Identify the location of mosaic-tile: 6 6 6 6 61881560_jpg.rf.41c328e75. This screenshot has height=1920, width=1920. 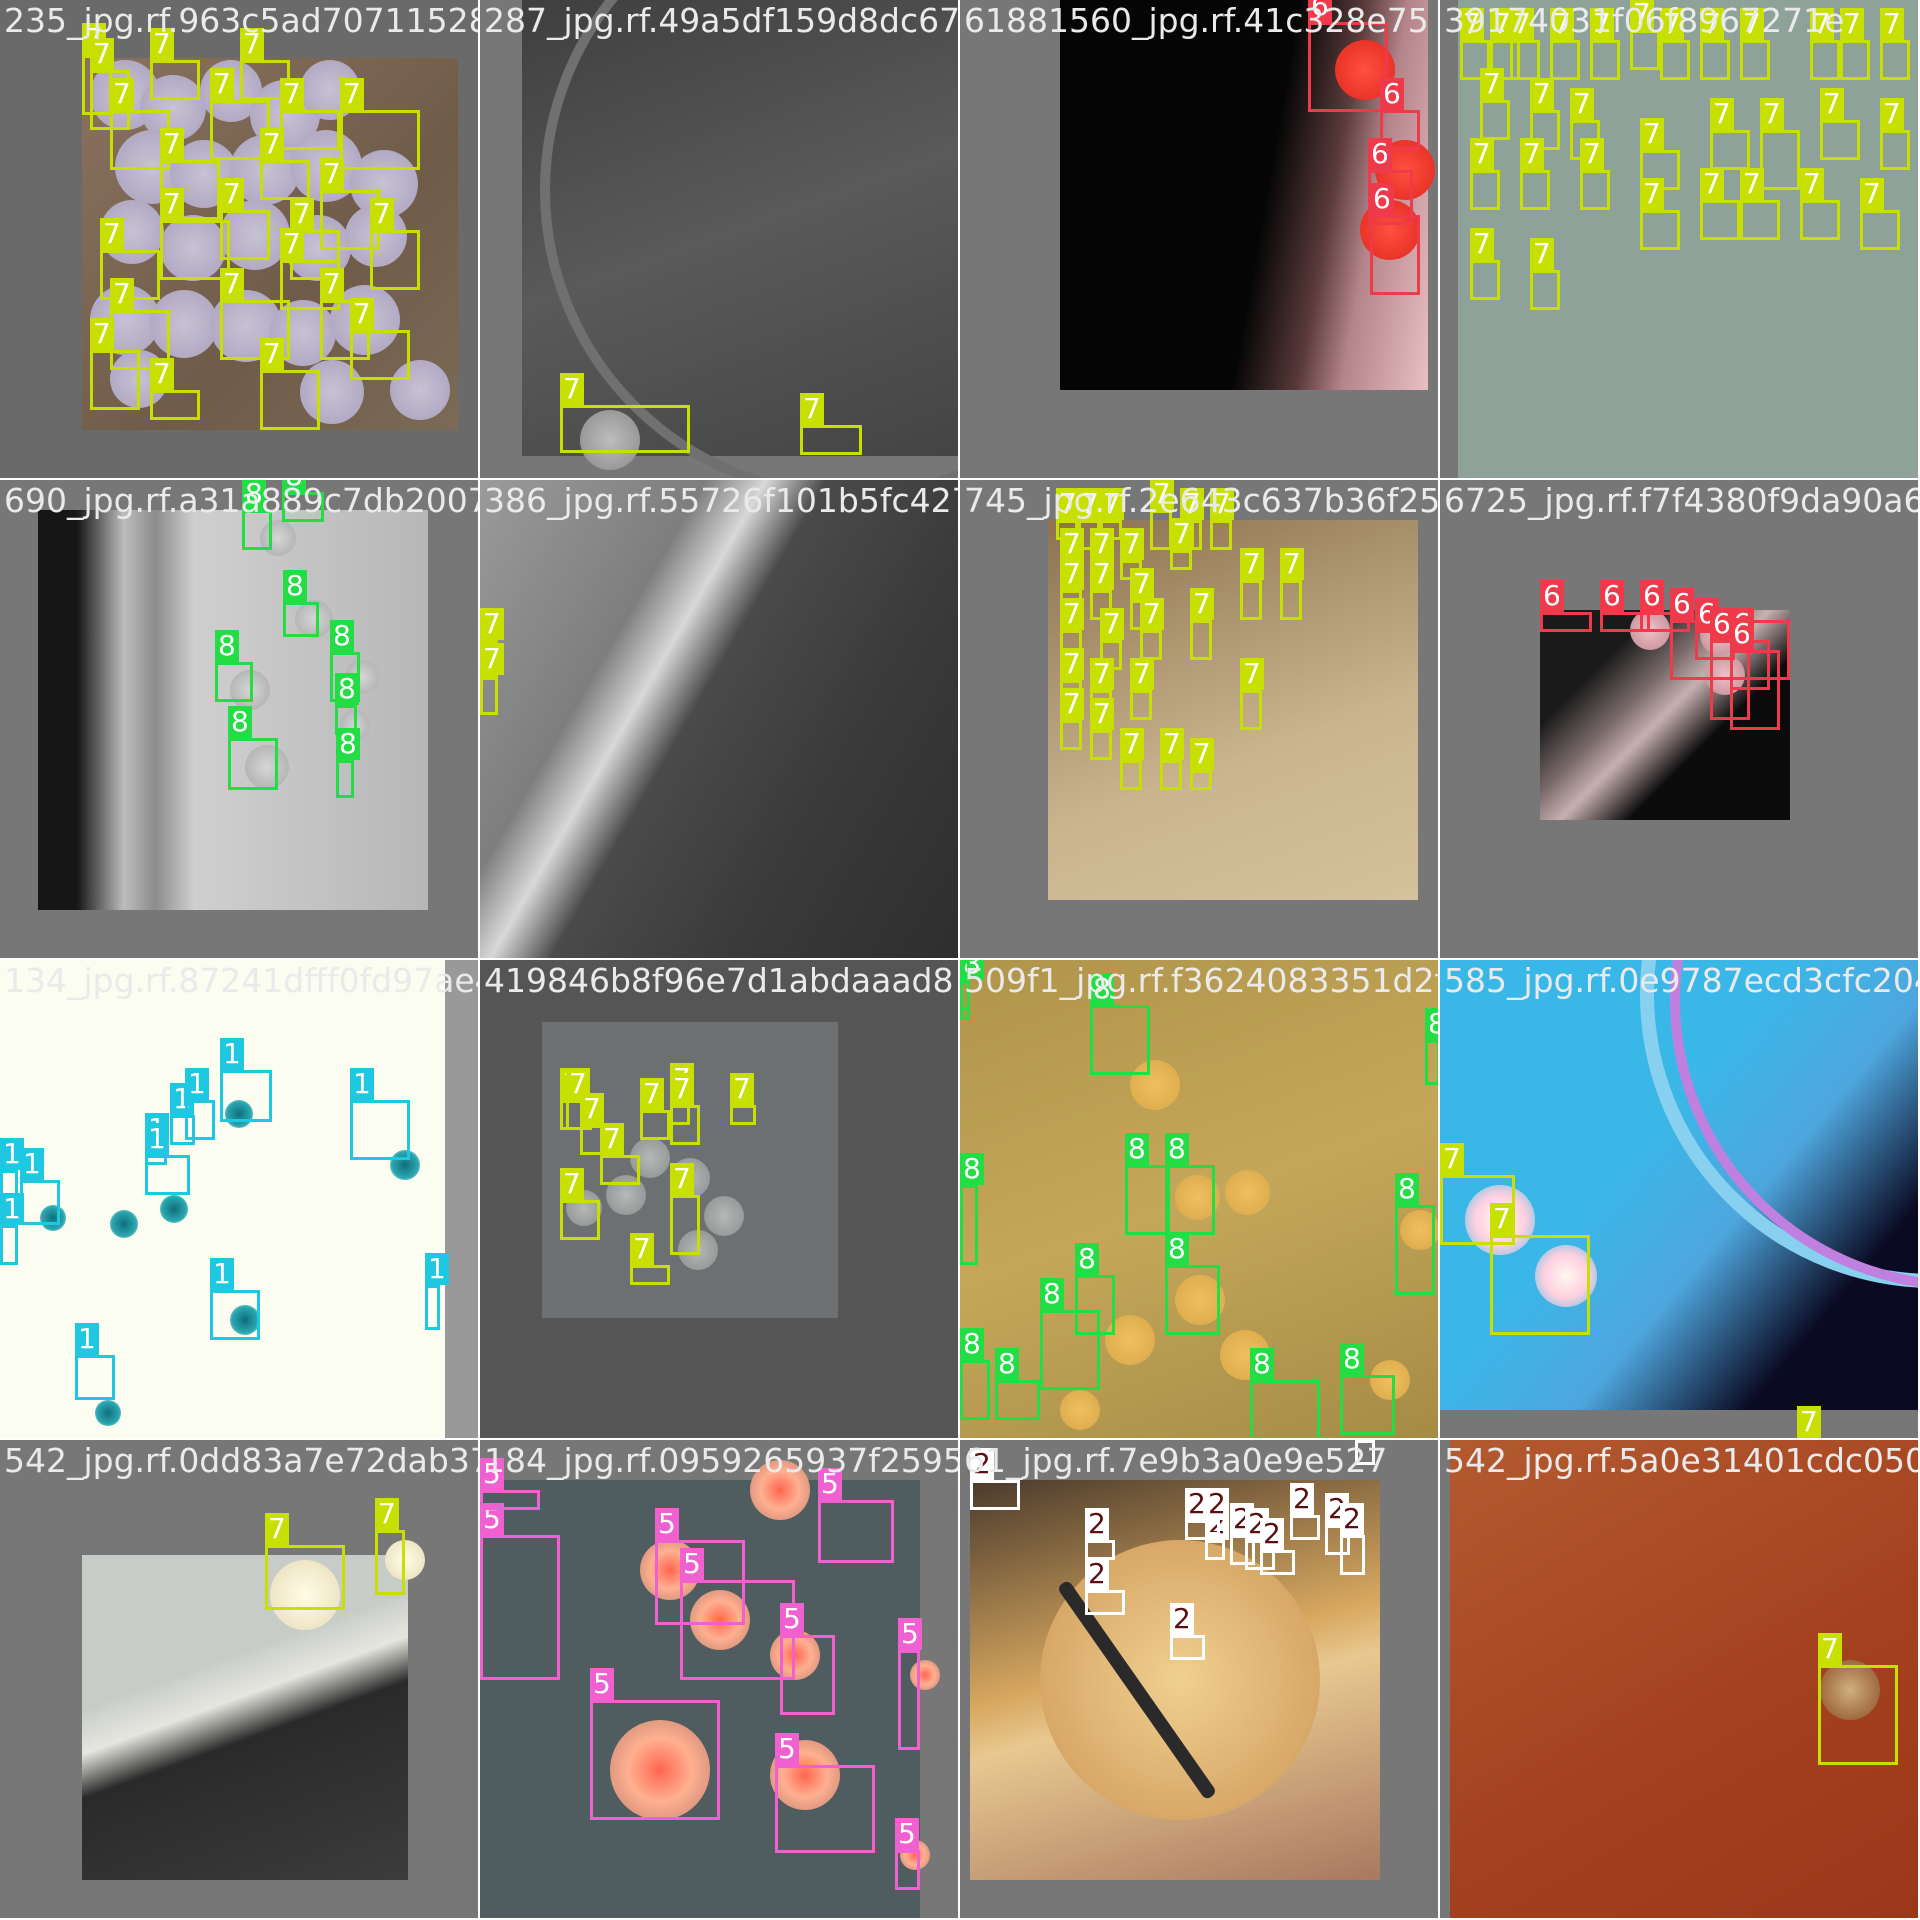
(1199, 239).